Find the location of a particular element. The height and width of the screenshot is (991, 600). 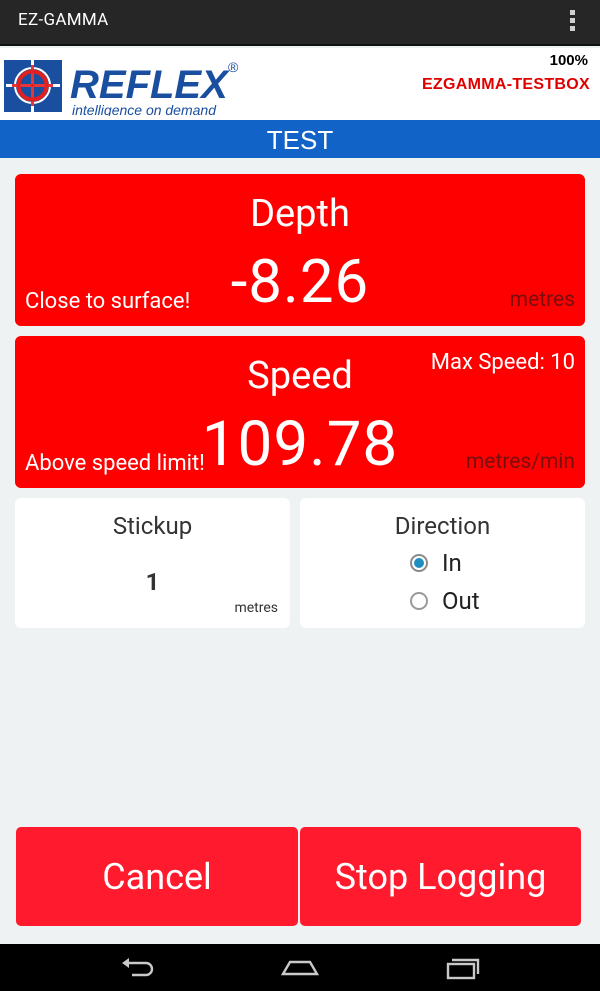

home-icon is located at coordinates (300, 968).